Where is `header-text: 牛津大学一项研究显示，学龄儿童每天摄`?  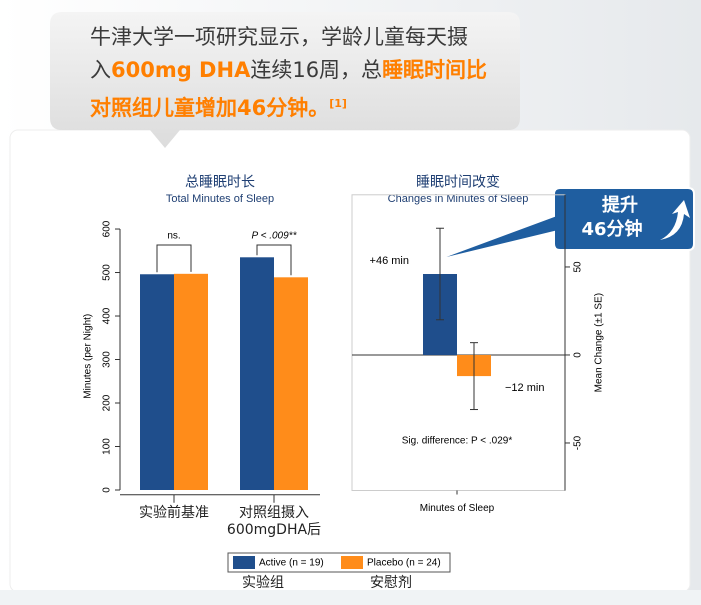
header-text: 牛津大学一项研究显示，学龄儿童每天摄 is located at coordinates (279, 37).